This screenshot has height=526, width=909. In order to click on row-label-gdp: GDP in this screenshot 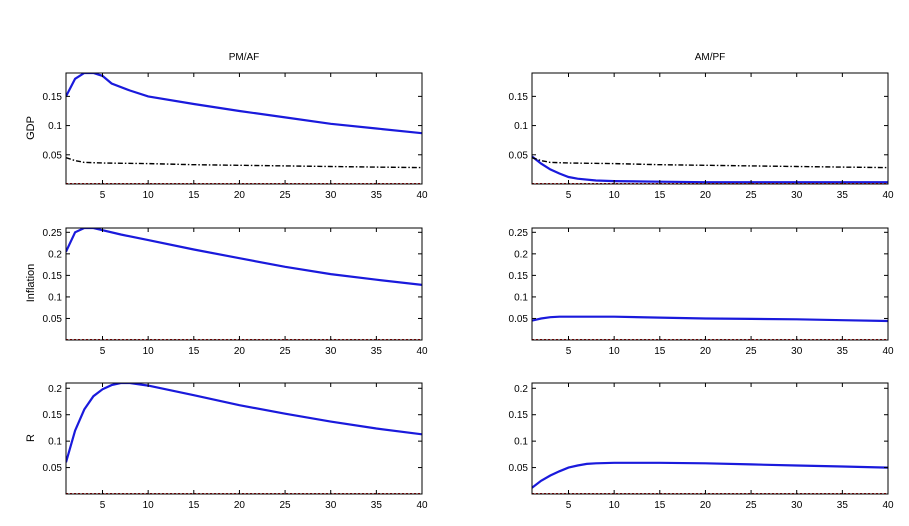, I will do `click(31, 128)`.